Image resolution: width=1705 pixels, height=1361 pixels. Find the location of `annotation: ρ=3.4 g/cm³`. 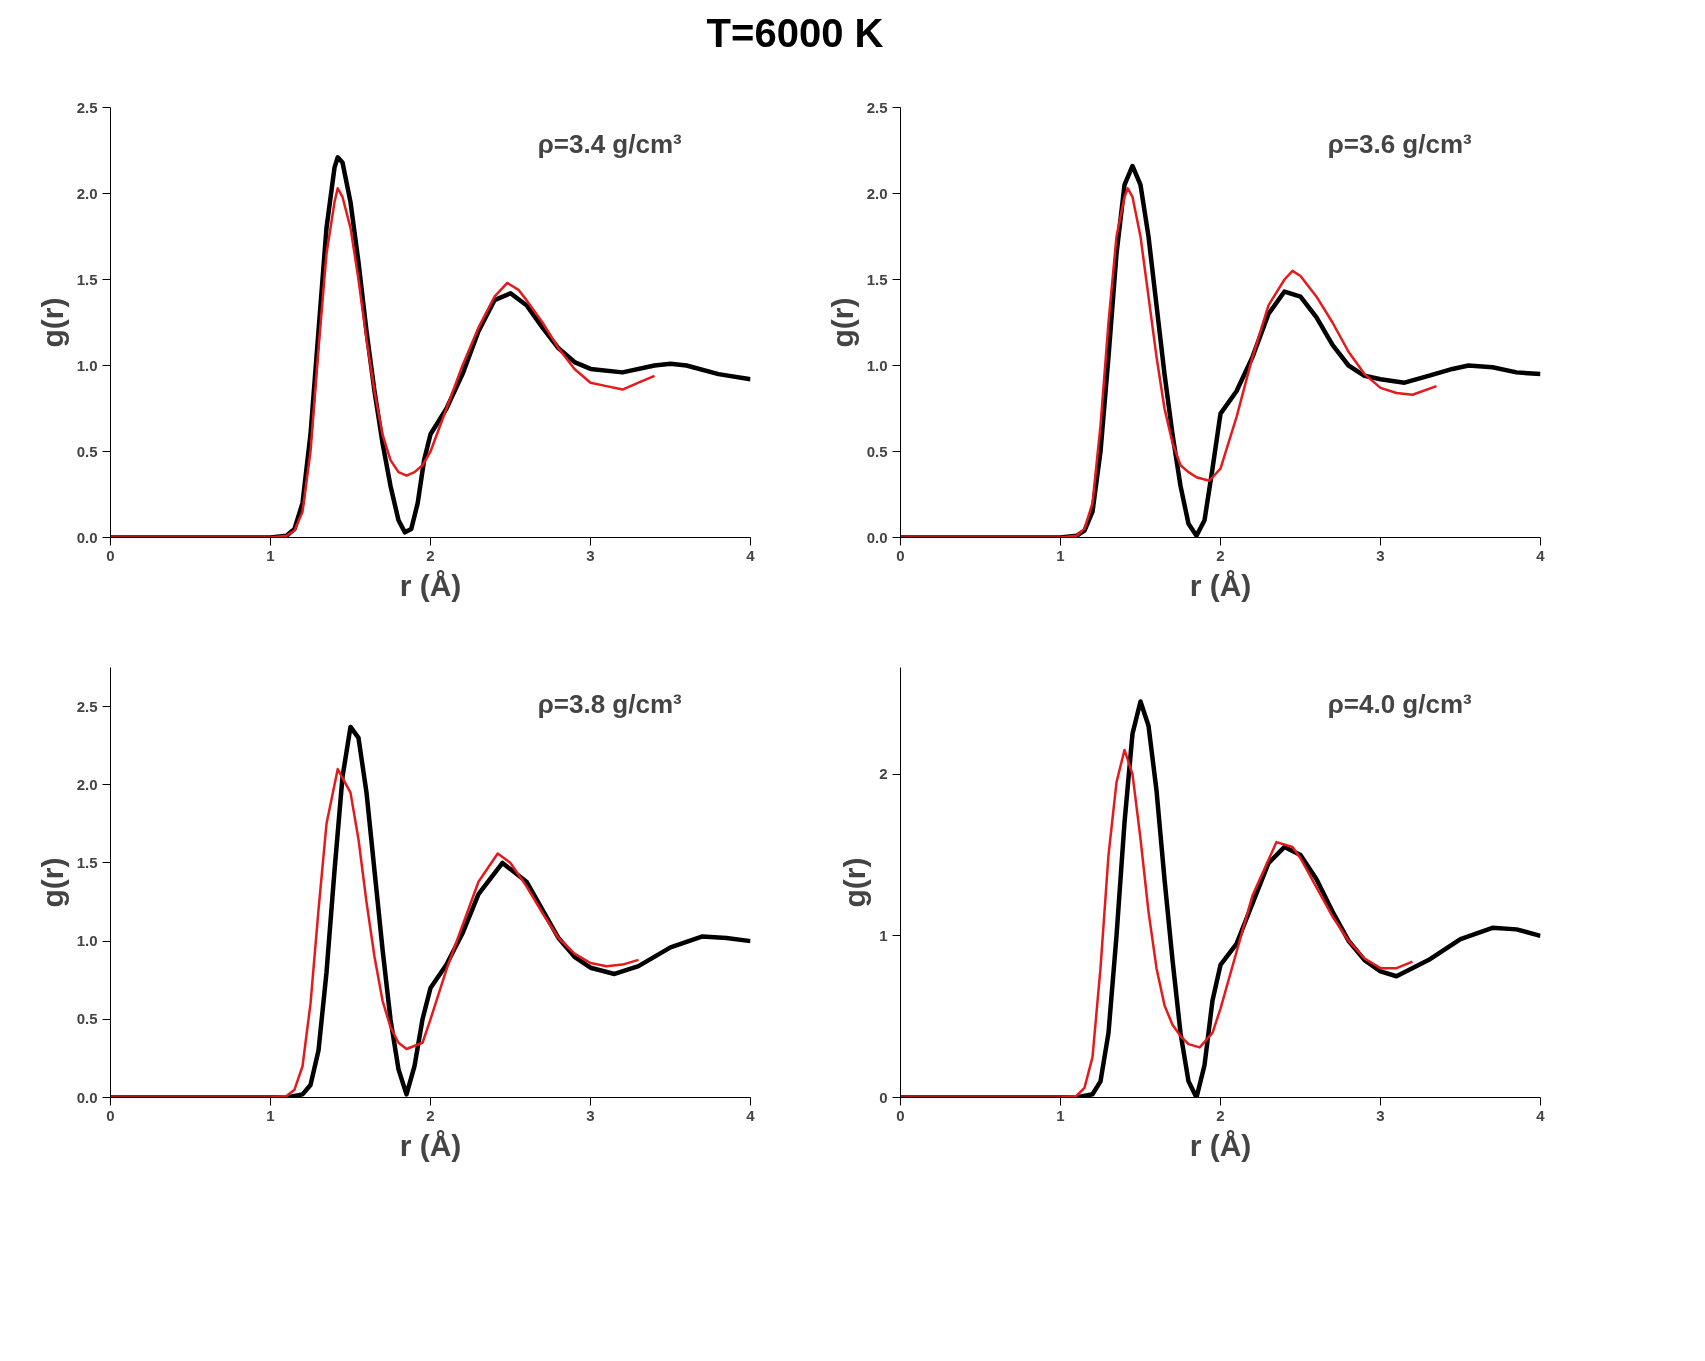

annotation: ρ=3.4 g/cm³ is located at coordinates (610, 144).